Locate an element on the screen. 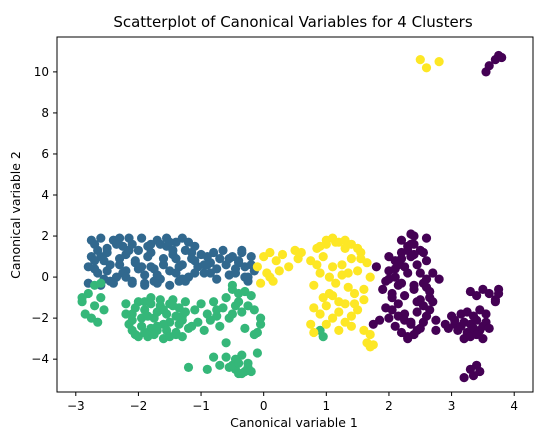 The height and width of the screenshot is (434, 540). y-tick-label: 10 is located at coordinates (41, 72).